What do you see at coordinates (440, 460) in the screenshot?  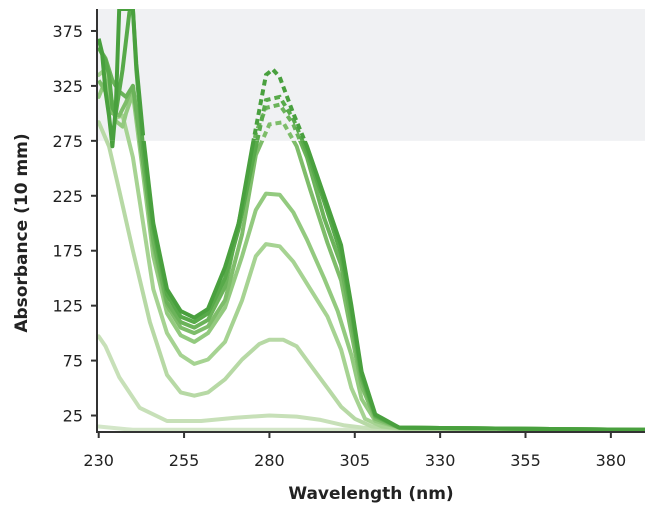 I see `x-tick-label: 330` at bounding box center [440, 460].